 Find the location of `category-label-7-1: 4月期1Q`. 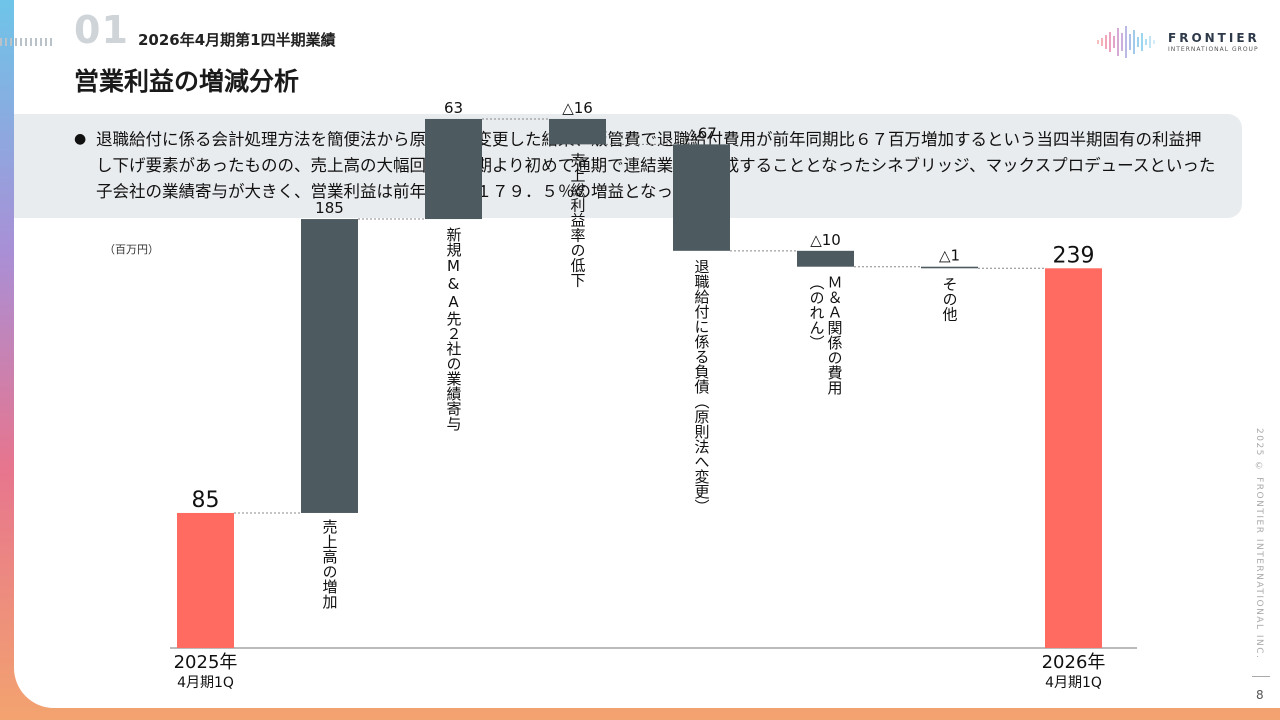

category-label-7-1: 4月期1Q is located at coordinates (1073, 683).